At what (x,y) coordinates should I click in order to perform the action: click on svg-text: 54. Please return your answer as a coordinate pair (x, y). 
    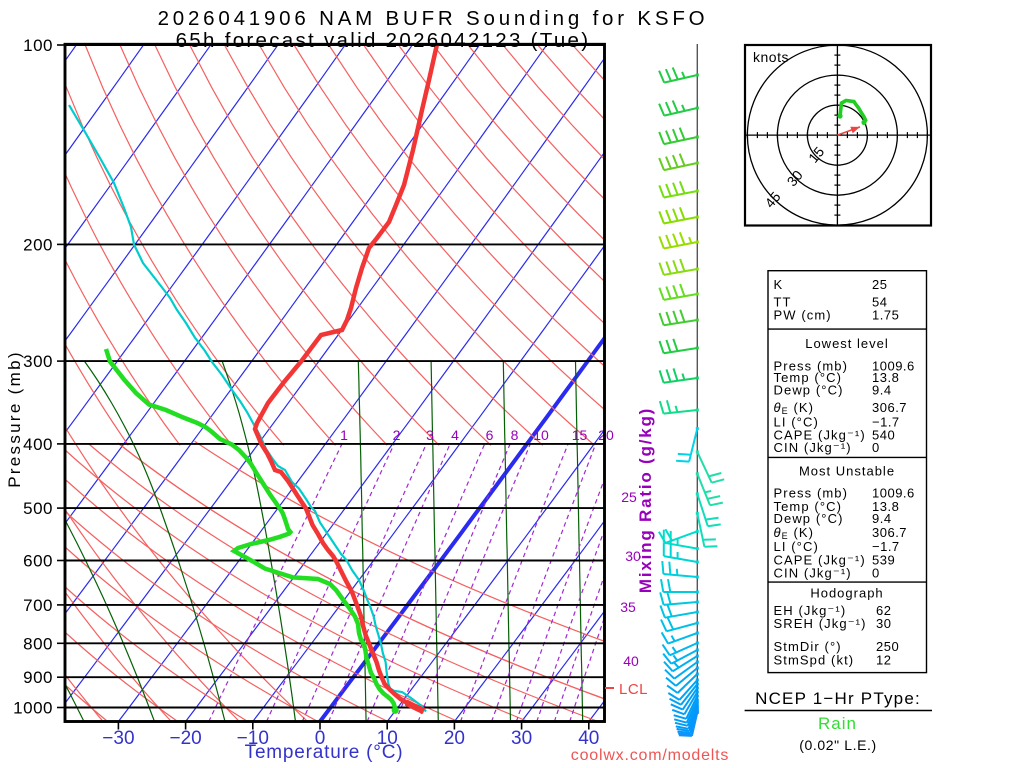
    Looking at the image, I should click on (879, 302).